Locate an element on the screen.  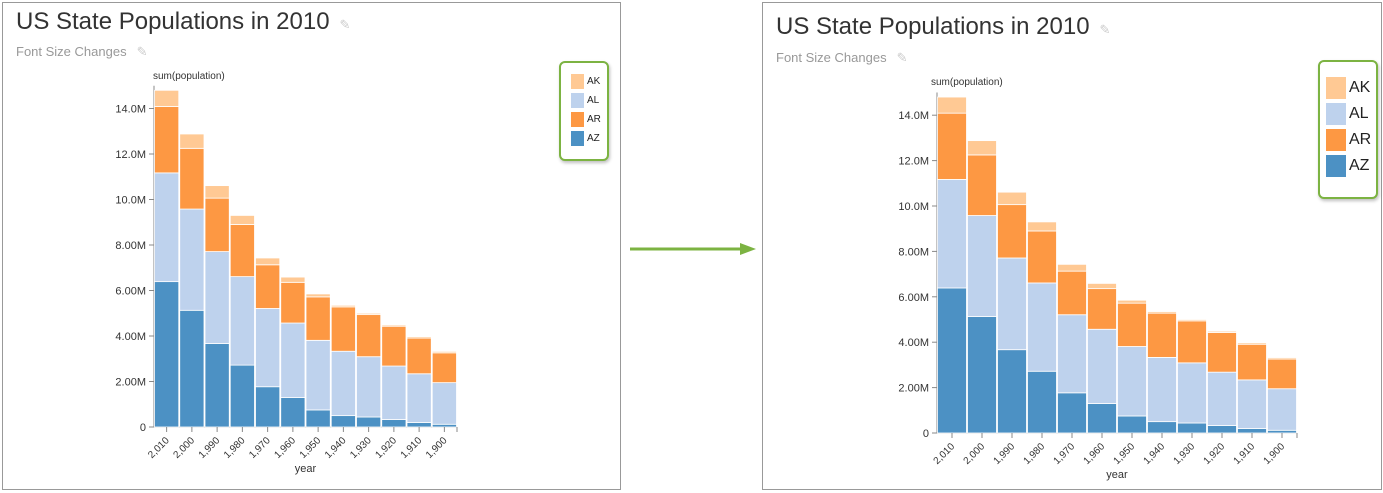
x-tick-label: 1,940 is located at coordinates (1155, 454).